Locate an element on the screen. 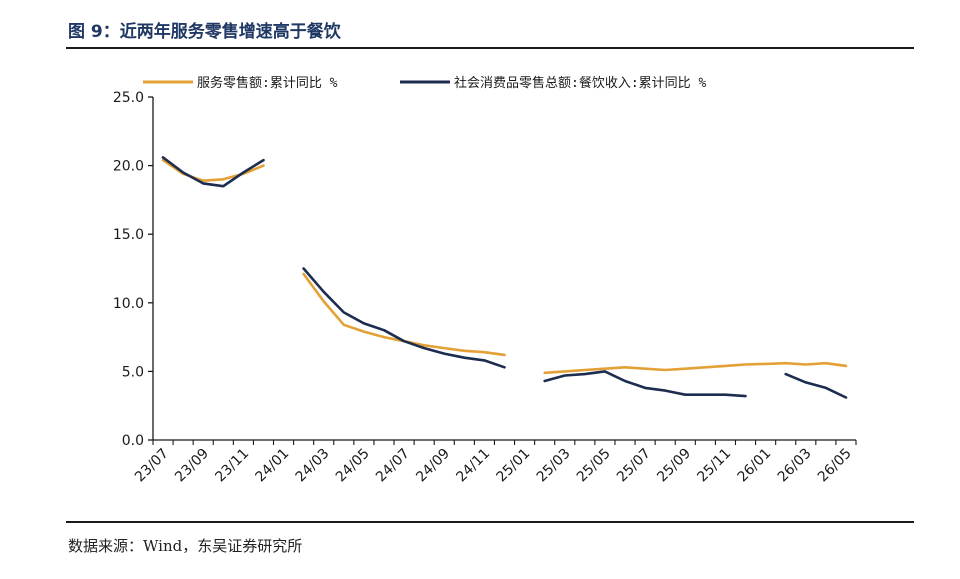 This screenshot has height=579, width=960. top-rule is located at coordinates (490, 48).